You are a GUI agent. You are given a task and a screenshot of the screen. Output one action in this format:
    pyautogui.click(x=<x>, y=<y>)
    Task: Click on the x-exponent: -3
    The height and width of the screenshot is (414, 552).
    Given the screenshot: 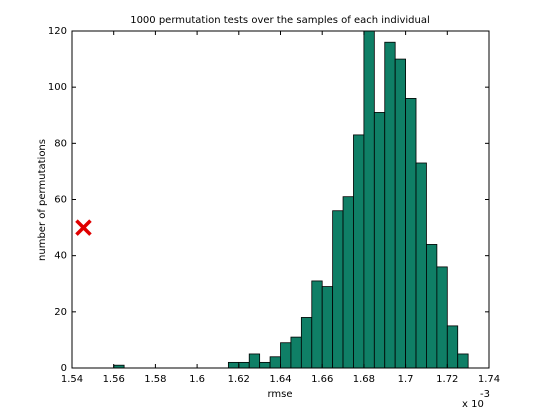 What is the action you would take?
    pyautogui.click(x=485, y=394)
    